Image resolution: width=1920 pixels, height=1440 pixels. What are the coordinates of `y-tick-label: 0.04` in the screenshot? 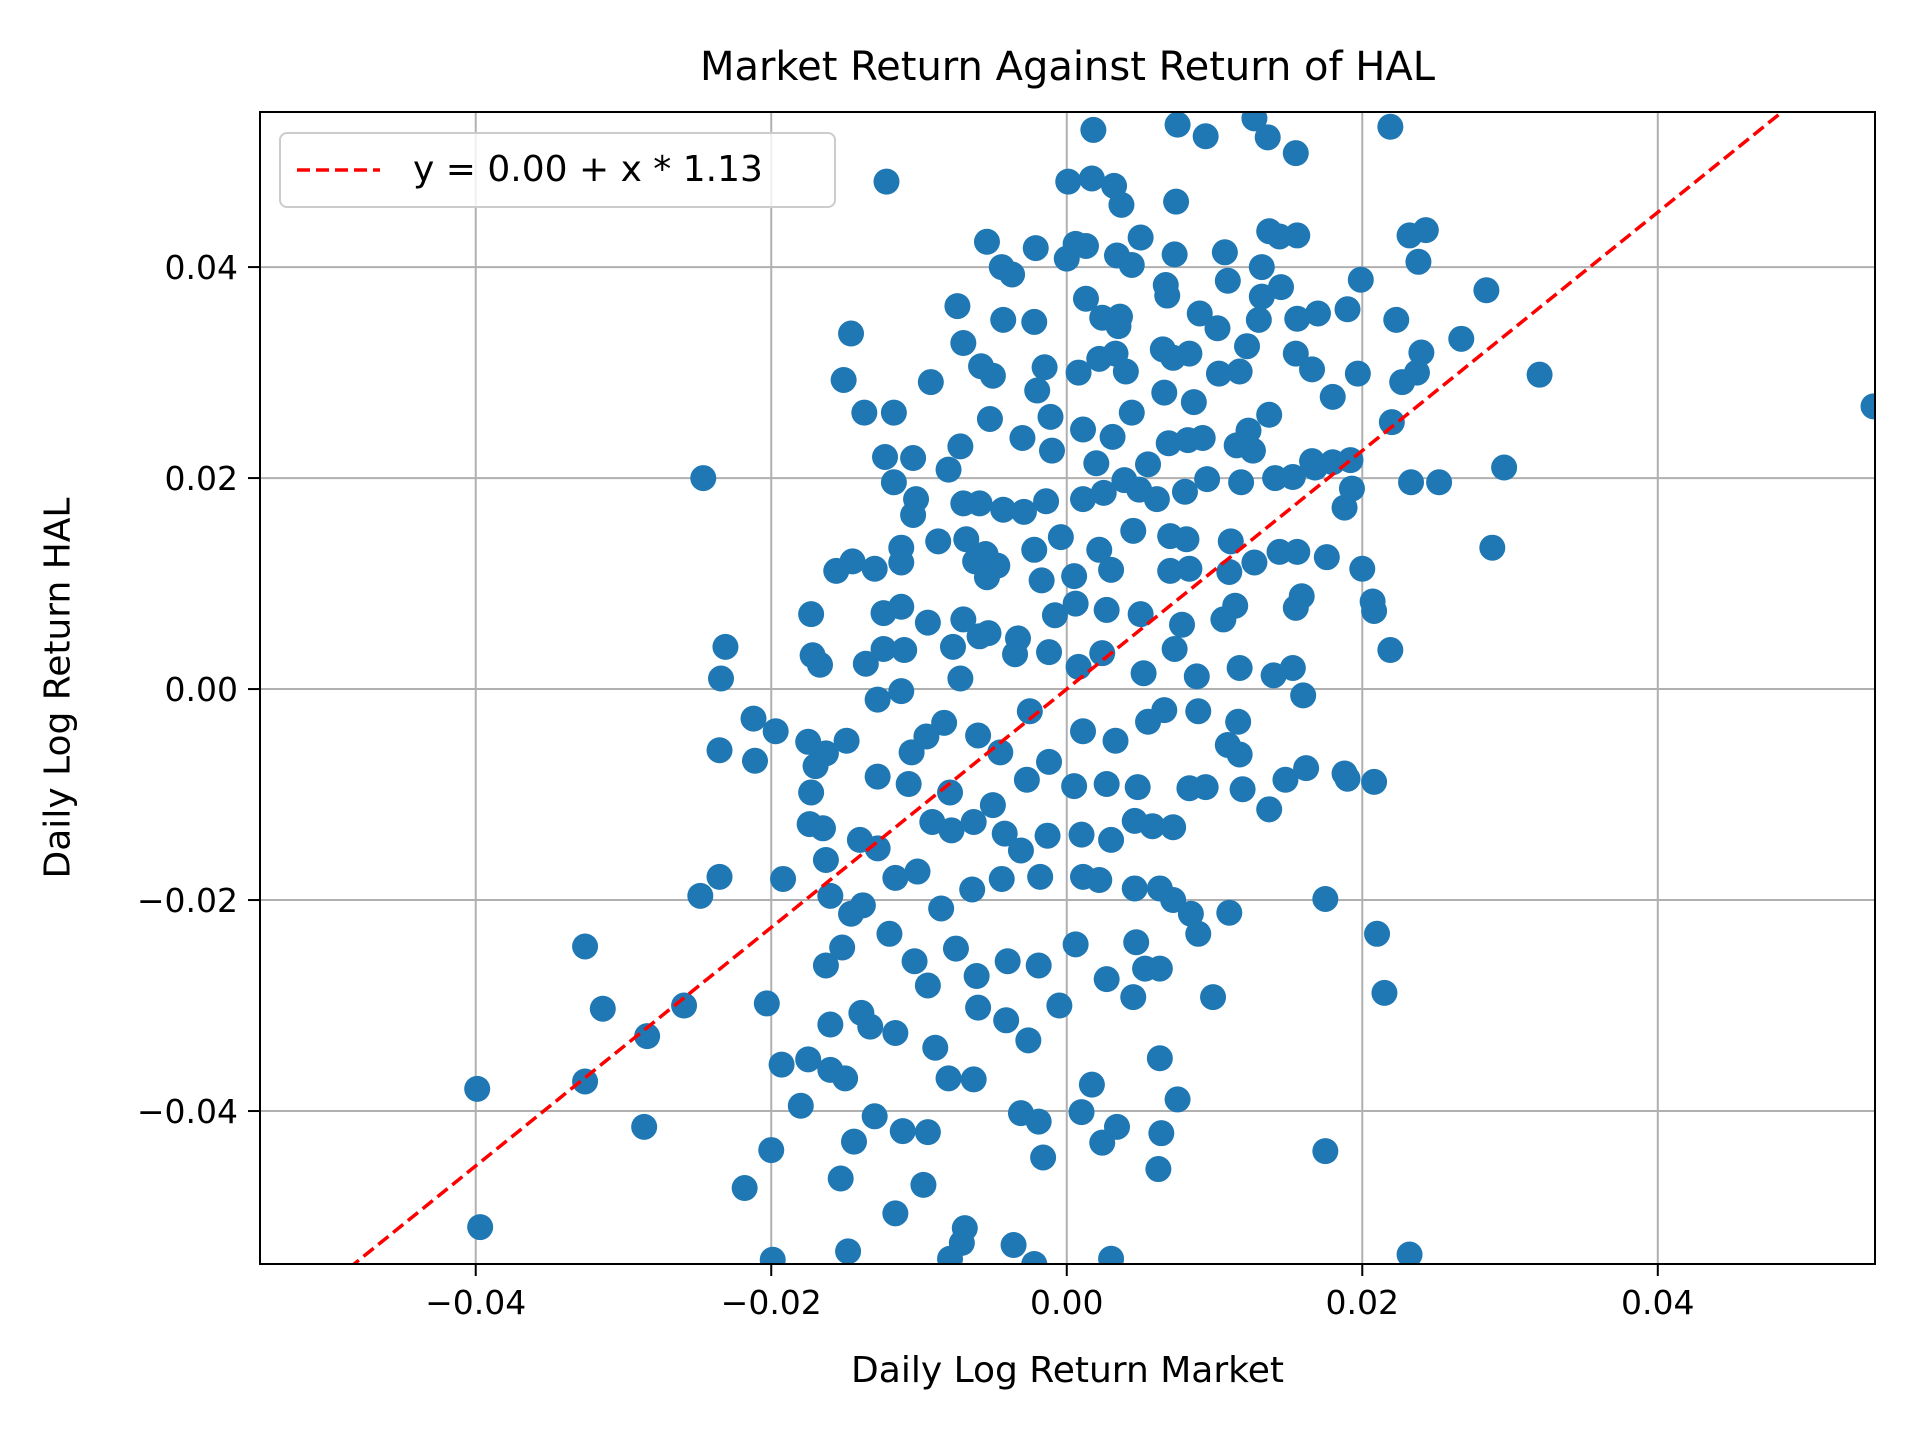 It's located at (201, 267).